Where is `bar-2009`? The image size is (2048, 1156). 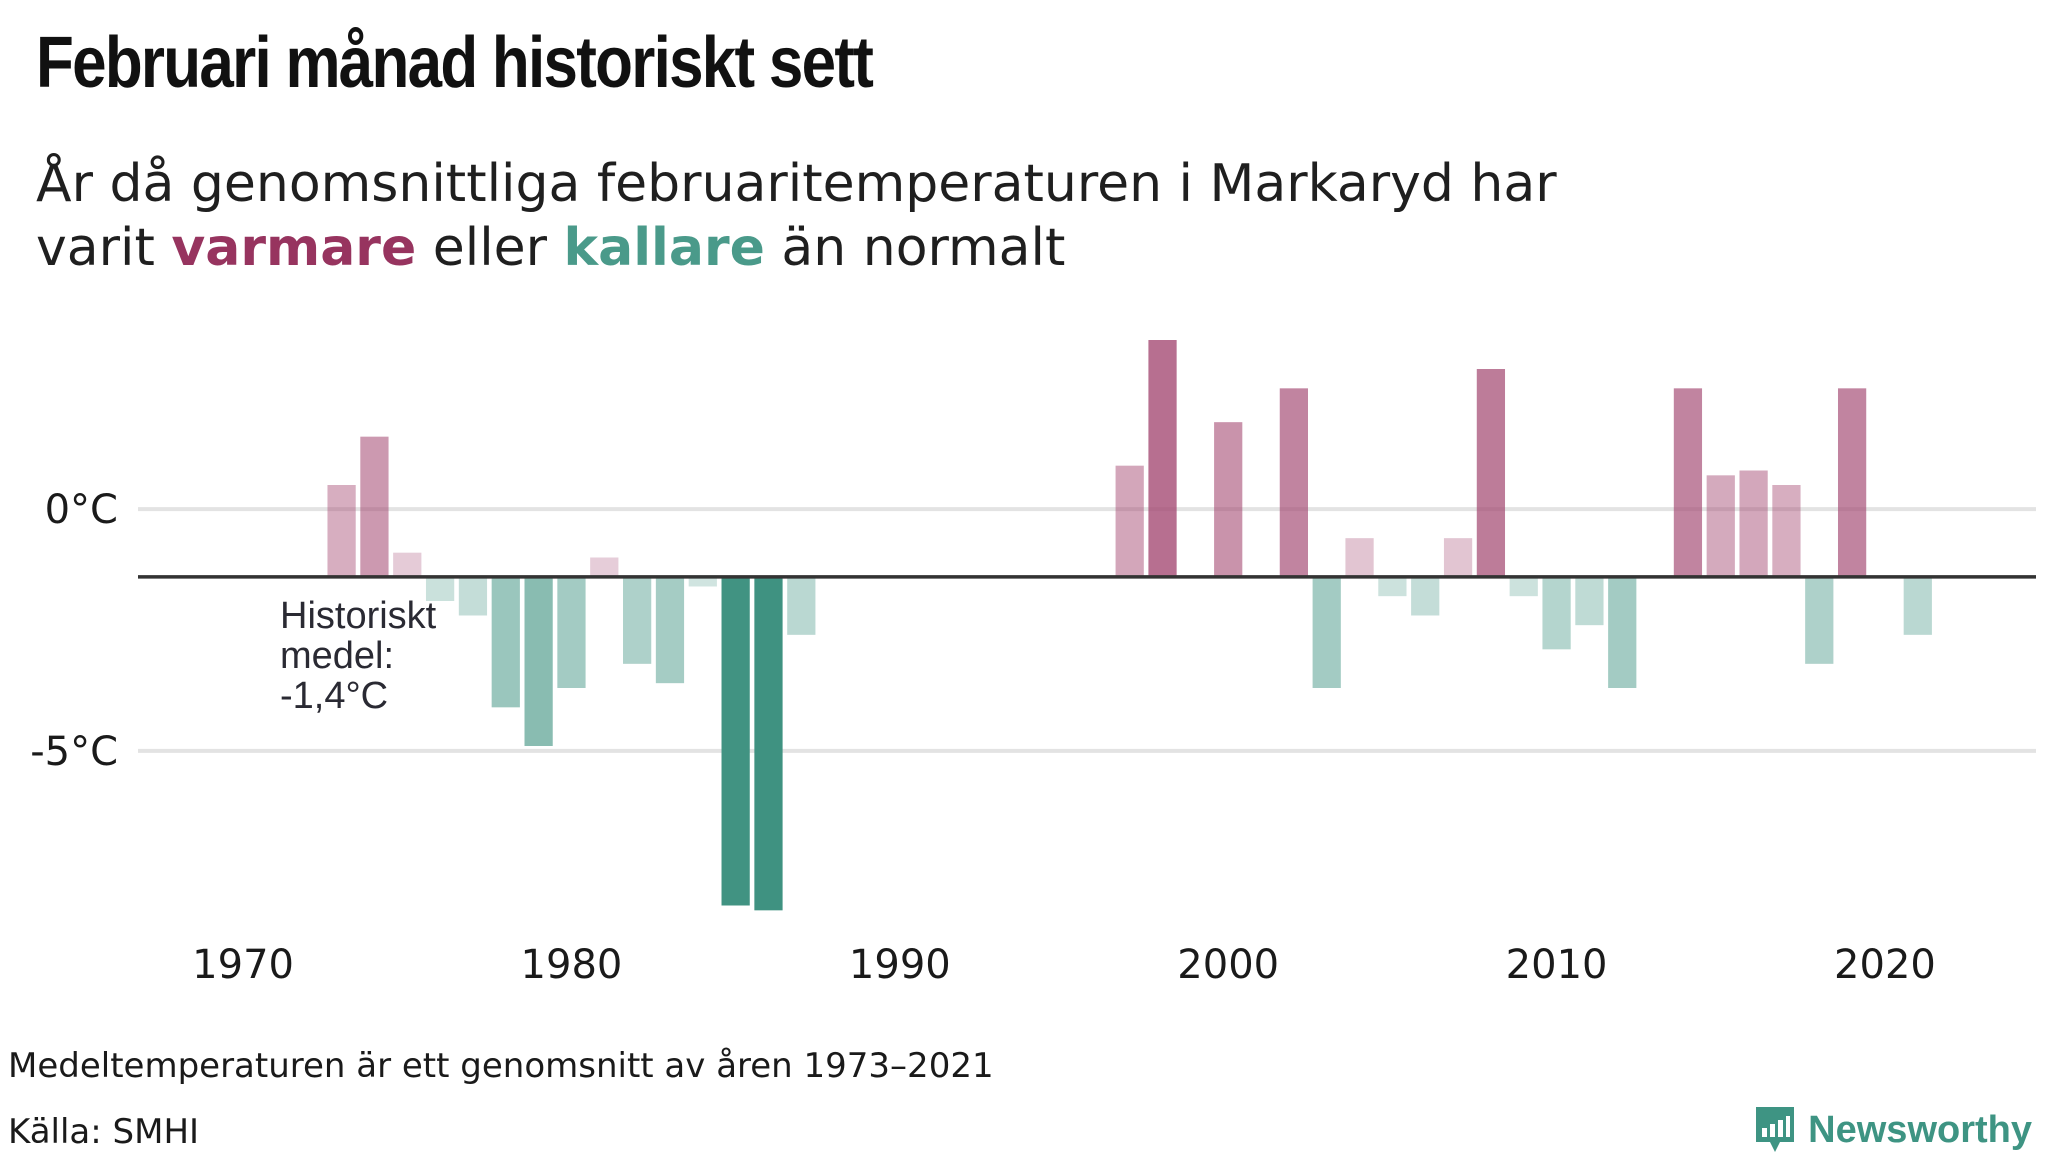
bar-2009 is located at coordinates (1523, 586).